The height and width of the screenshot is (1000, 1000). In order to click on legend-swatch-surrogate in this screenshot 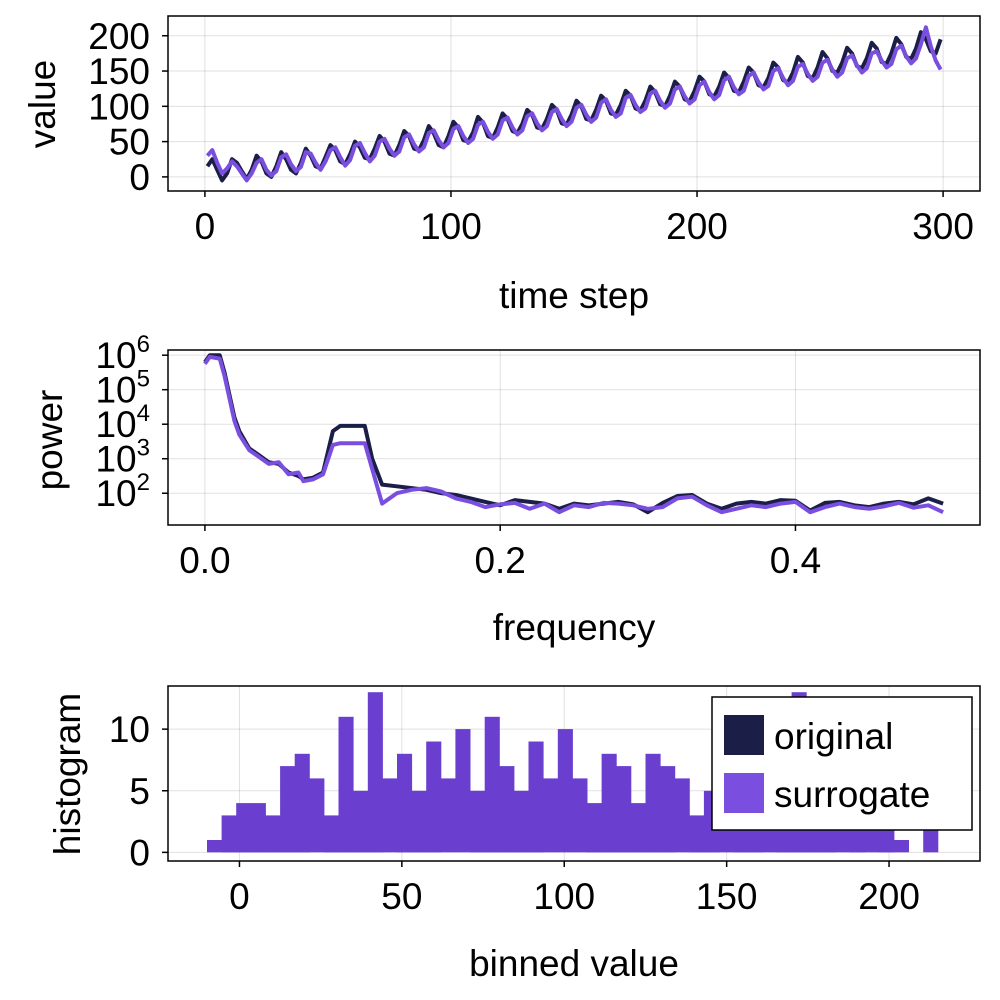, I will do `click(744, 793)`.